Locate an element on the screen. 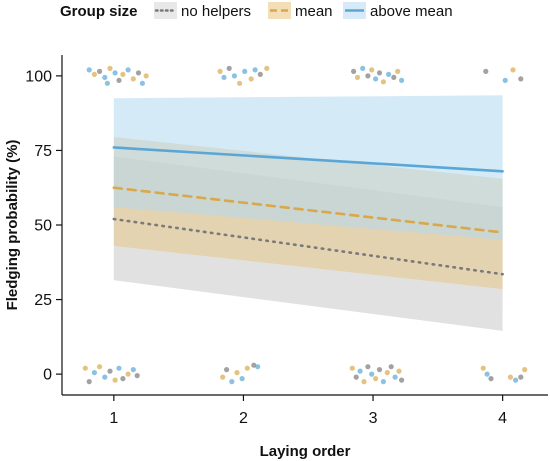 Image resolution: width=550 pixels, height=461 pixels. legend-label-above-mean: above mean is located at coordinates (411, 11).